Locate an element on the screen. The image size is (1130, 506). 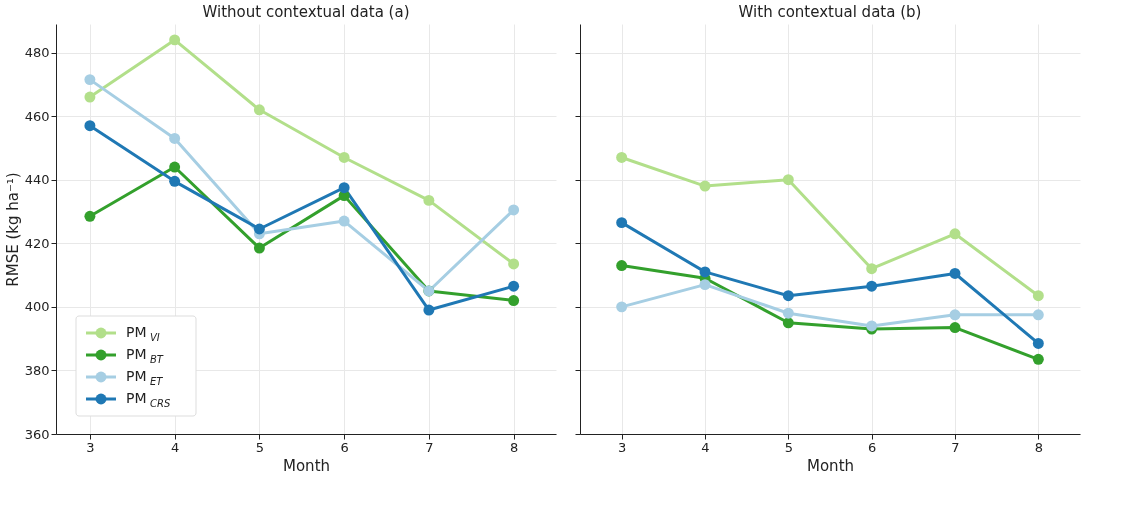
y-tick-label: 480 is located at coordinates (37, 53).